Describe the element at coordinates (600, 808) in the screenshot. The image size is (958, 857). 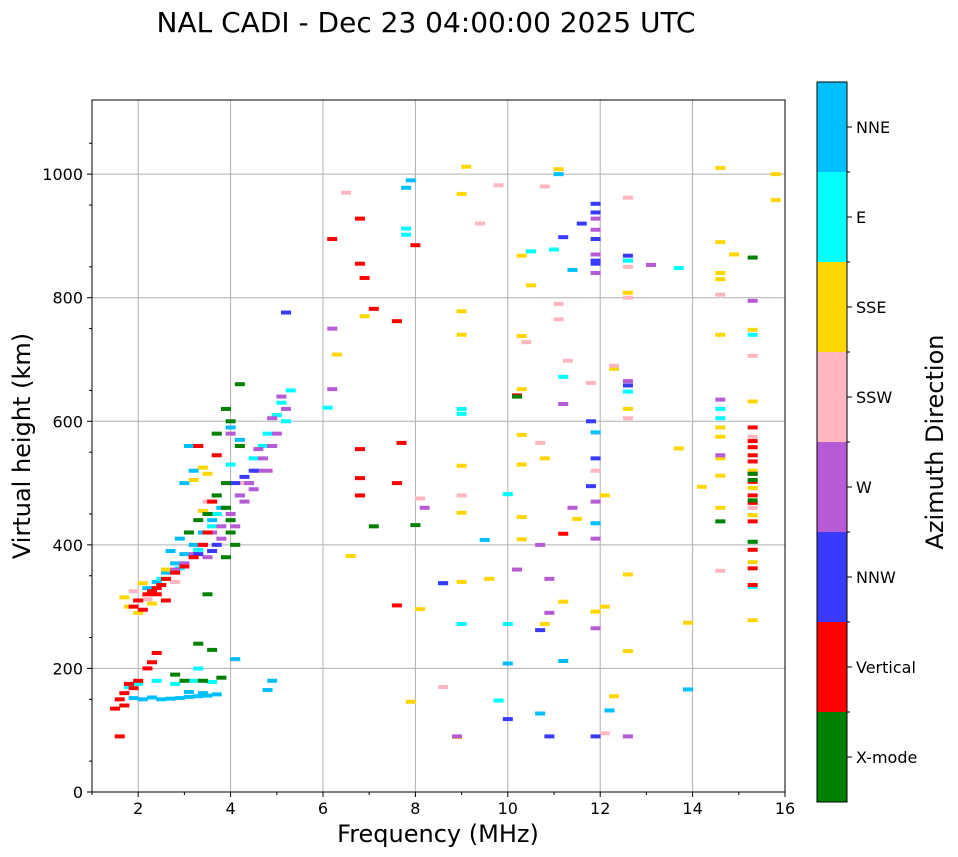
I see `x-tick-label: 12` at that location.